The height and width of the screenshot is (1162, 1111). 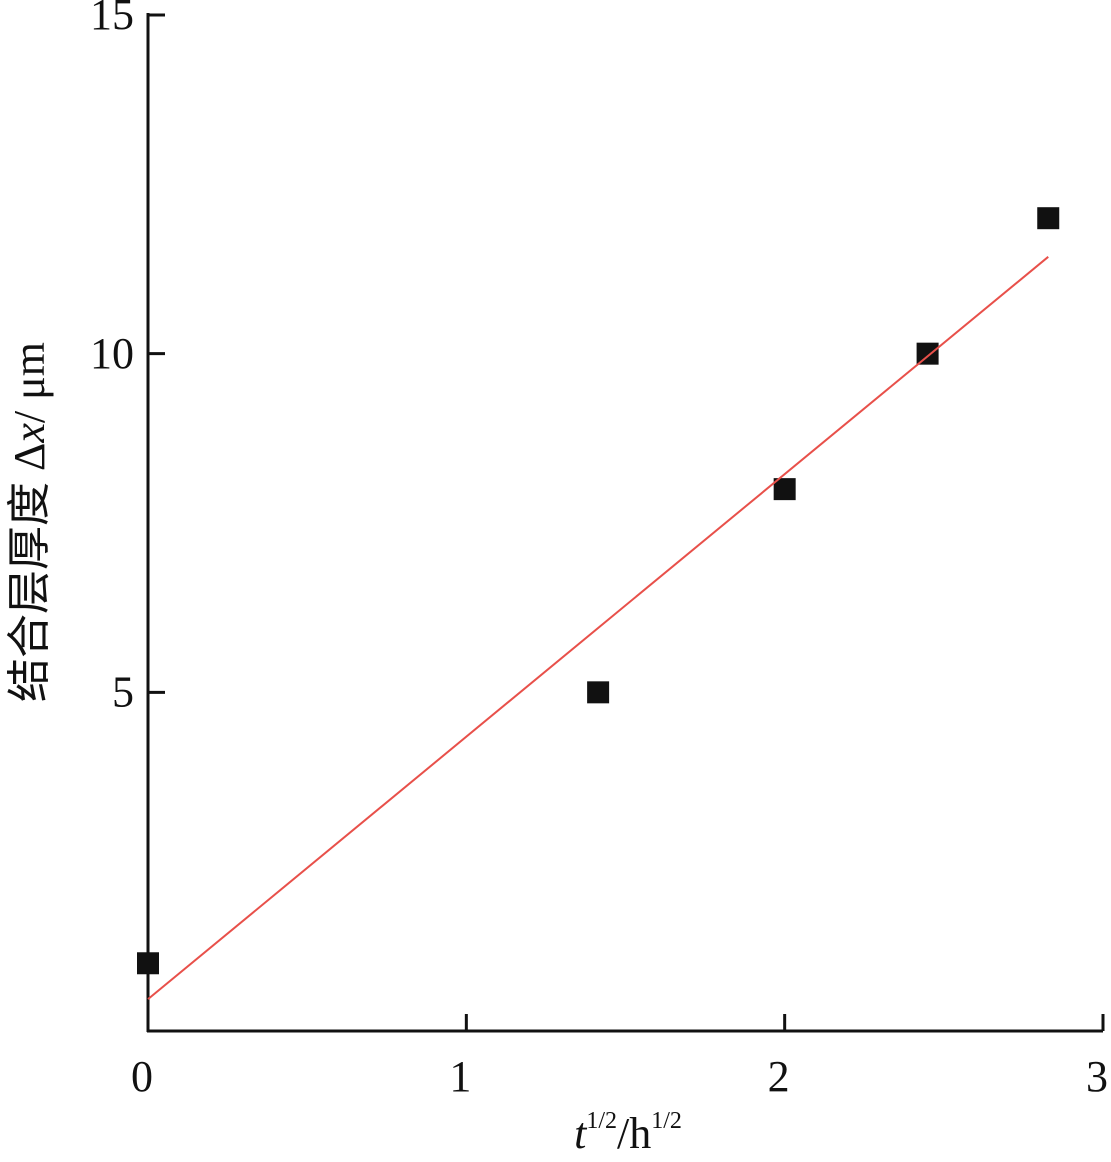 What do you see at coordinates (634, 1133) in the screenshot?
I see `x-label-part: /h` at bounding box center [634, 1133].